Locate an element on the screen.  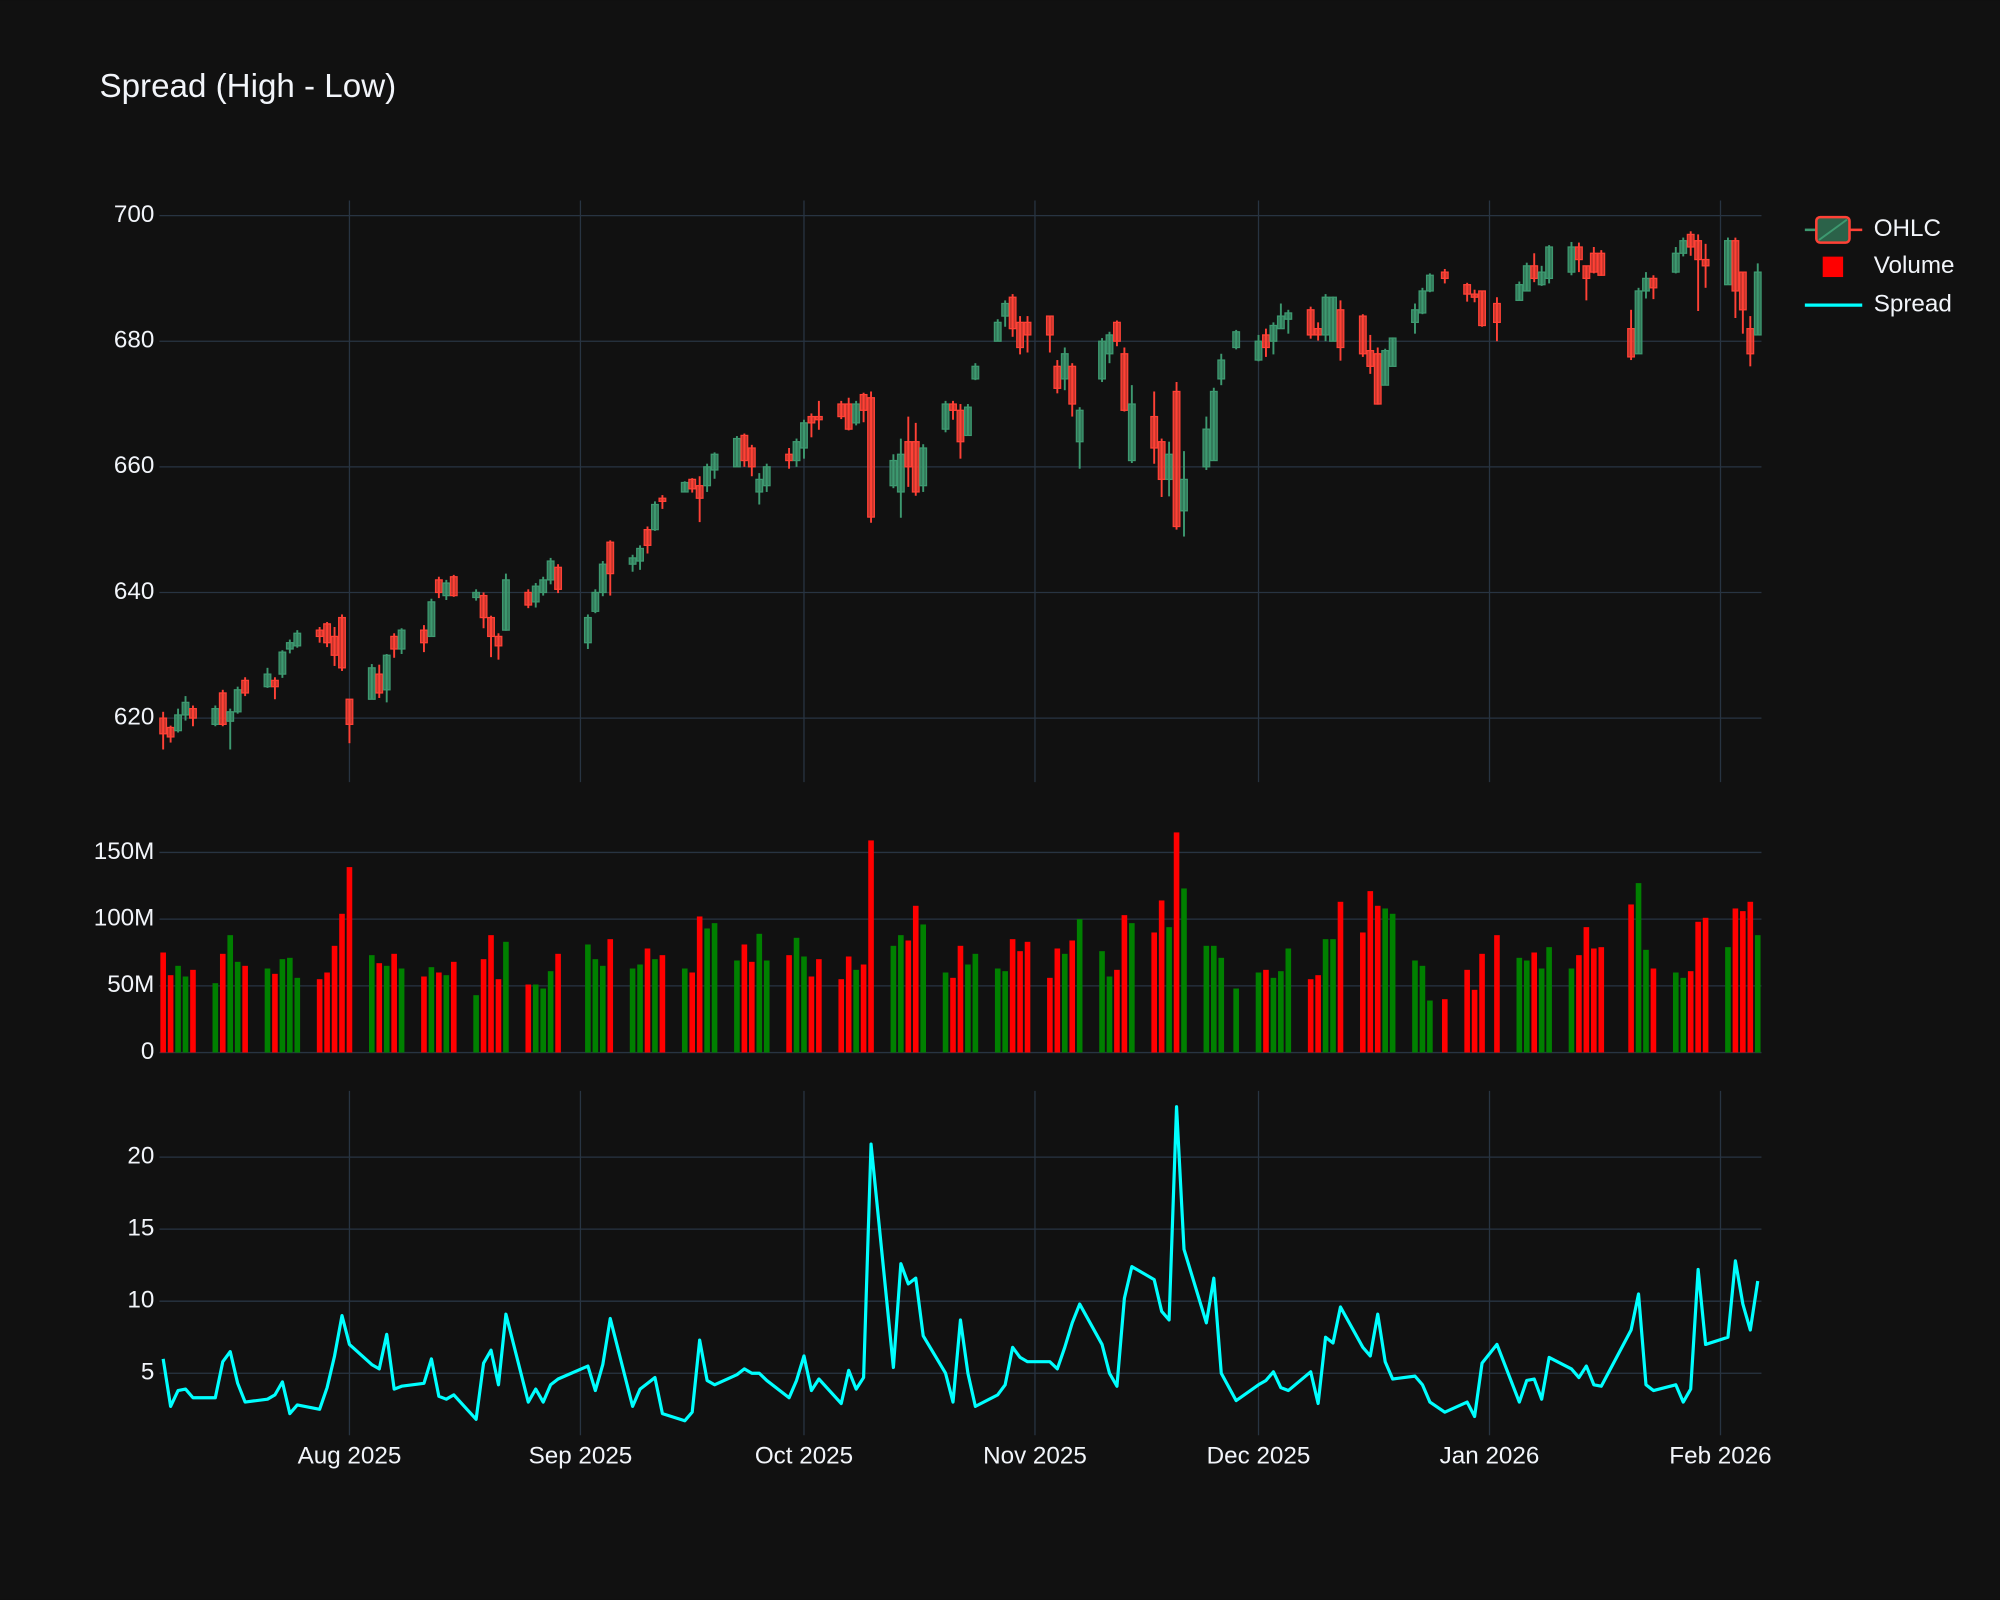
chart-title: Spread (High - Low) is located at coordinates (247, 86).